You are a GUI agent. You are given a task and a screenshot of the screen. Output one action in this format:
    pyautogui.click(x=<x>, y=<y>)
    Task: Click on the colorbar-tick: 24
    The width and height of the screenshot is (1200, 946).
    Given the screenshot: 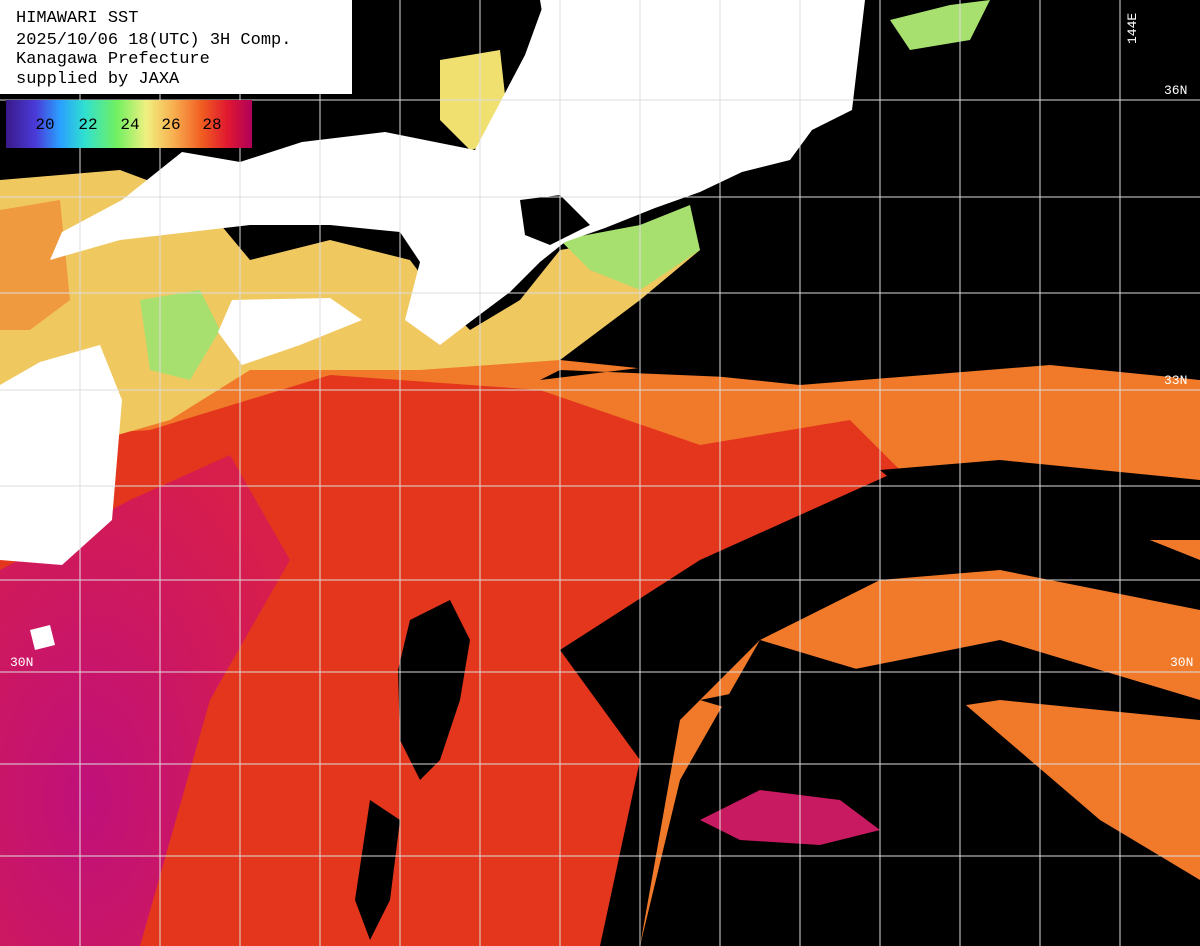 What is the action you would take?
    pyautogui.click(x=129, y=125)
    